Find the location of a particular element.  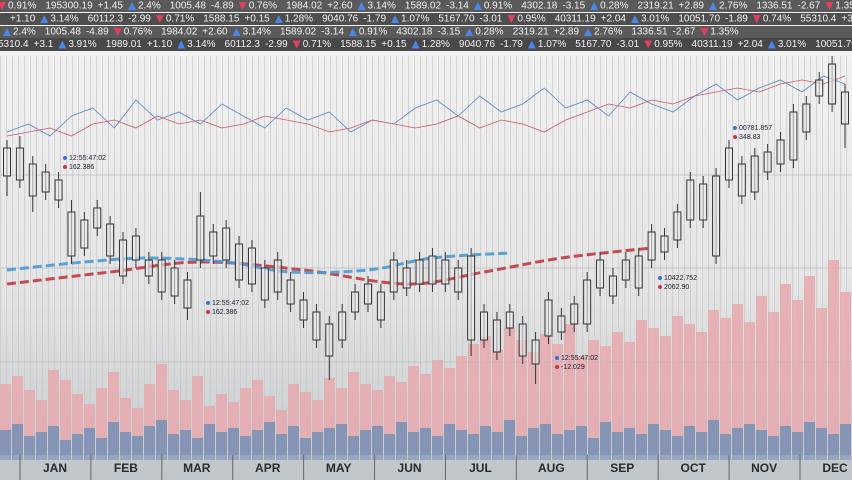

month-label: DEC is located at coordinates (835, 468).